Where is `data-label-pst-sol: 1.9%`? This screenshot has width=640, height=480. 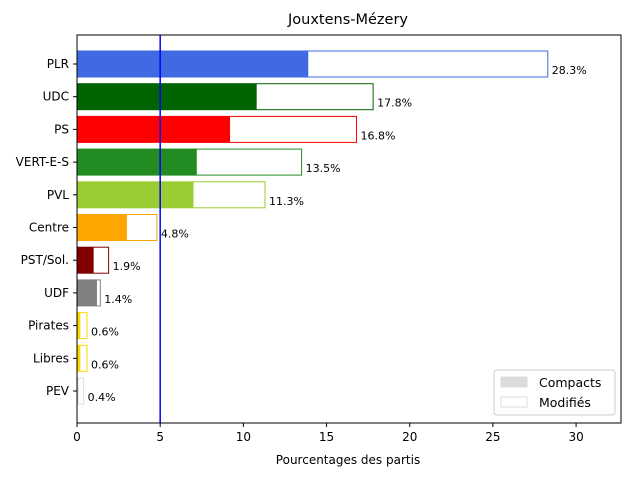
data-label-pst-sol: 1.9% is located at coordinates (127, 266).